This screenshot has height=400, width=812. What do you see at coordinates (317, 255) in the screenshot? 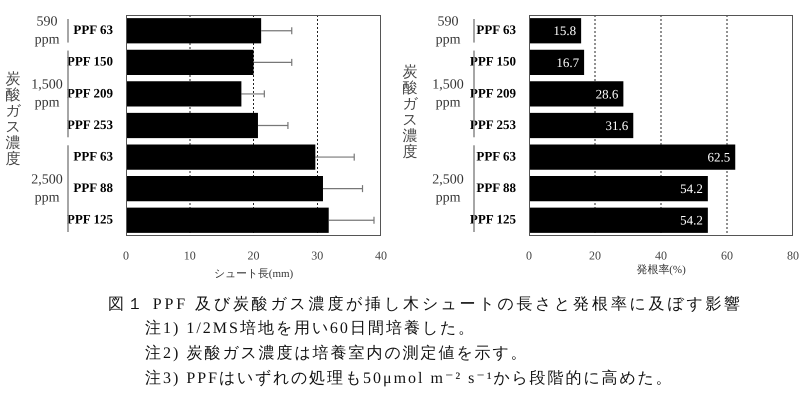
I see `x-tick-label: 30` at bounding box center [317, 255].